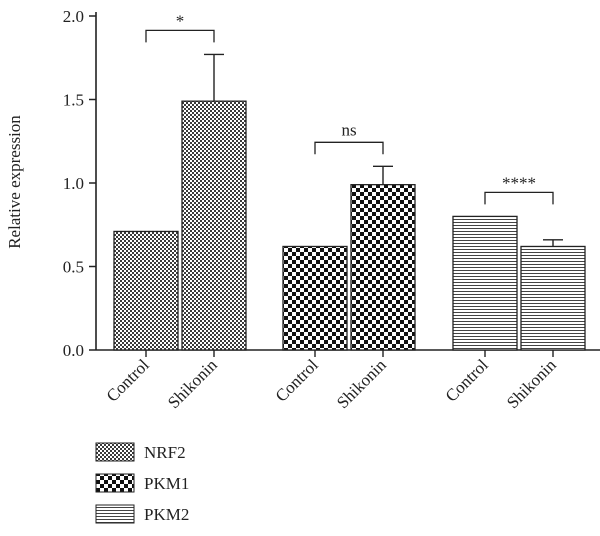 The image size is (600, 536). What do you see at coordinates (146, 290) in the screenshot?
I see `bar-nrf2-control` at bounding box center [146, 290].